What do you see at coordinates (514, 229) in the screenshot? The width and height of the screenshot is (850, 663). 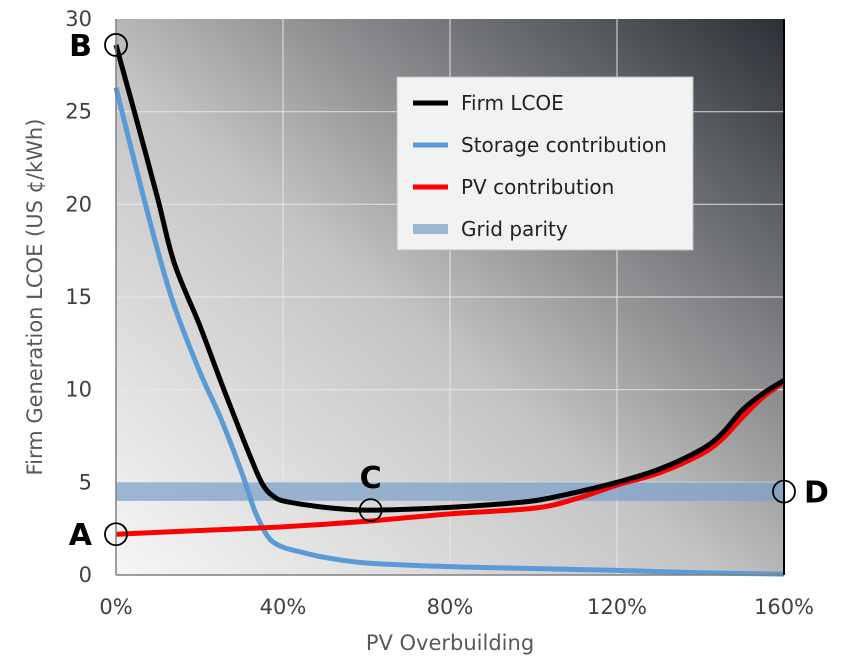 I see `legend-label: Grid parity` at bounding box center [514, 229].